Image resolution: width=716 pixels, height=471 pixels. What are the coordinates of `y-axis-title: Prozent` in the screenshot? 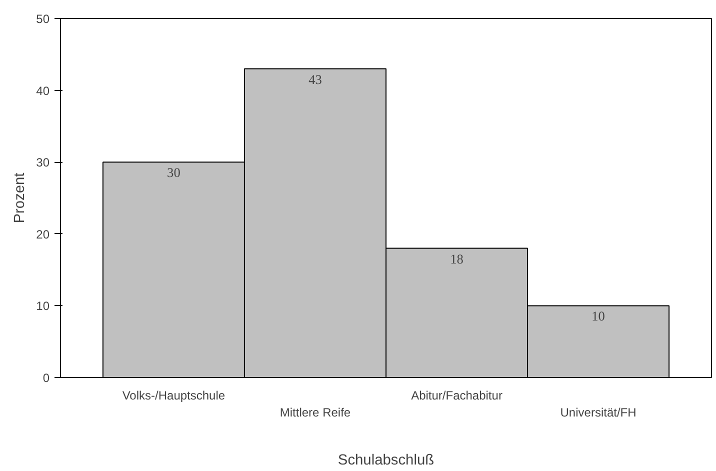 It's located at (20, 198).